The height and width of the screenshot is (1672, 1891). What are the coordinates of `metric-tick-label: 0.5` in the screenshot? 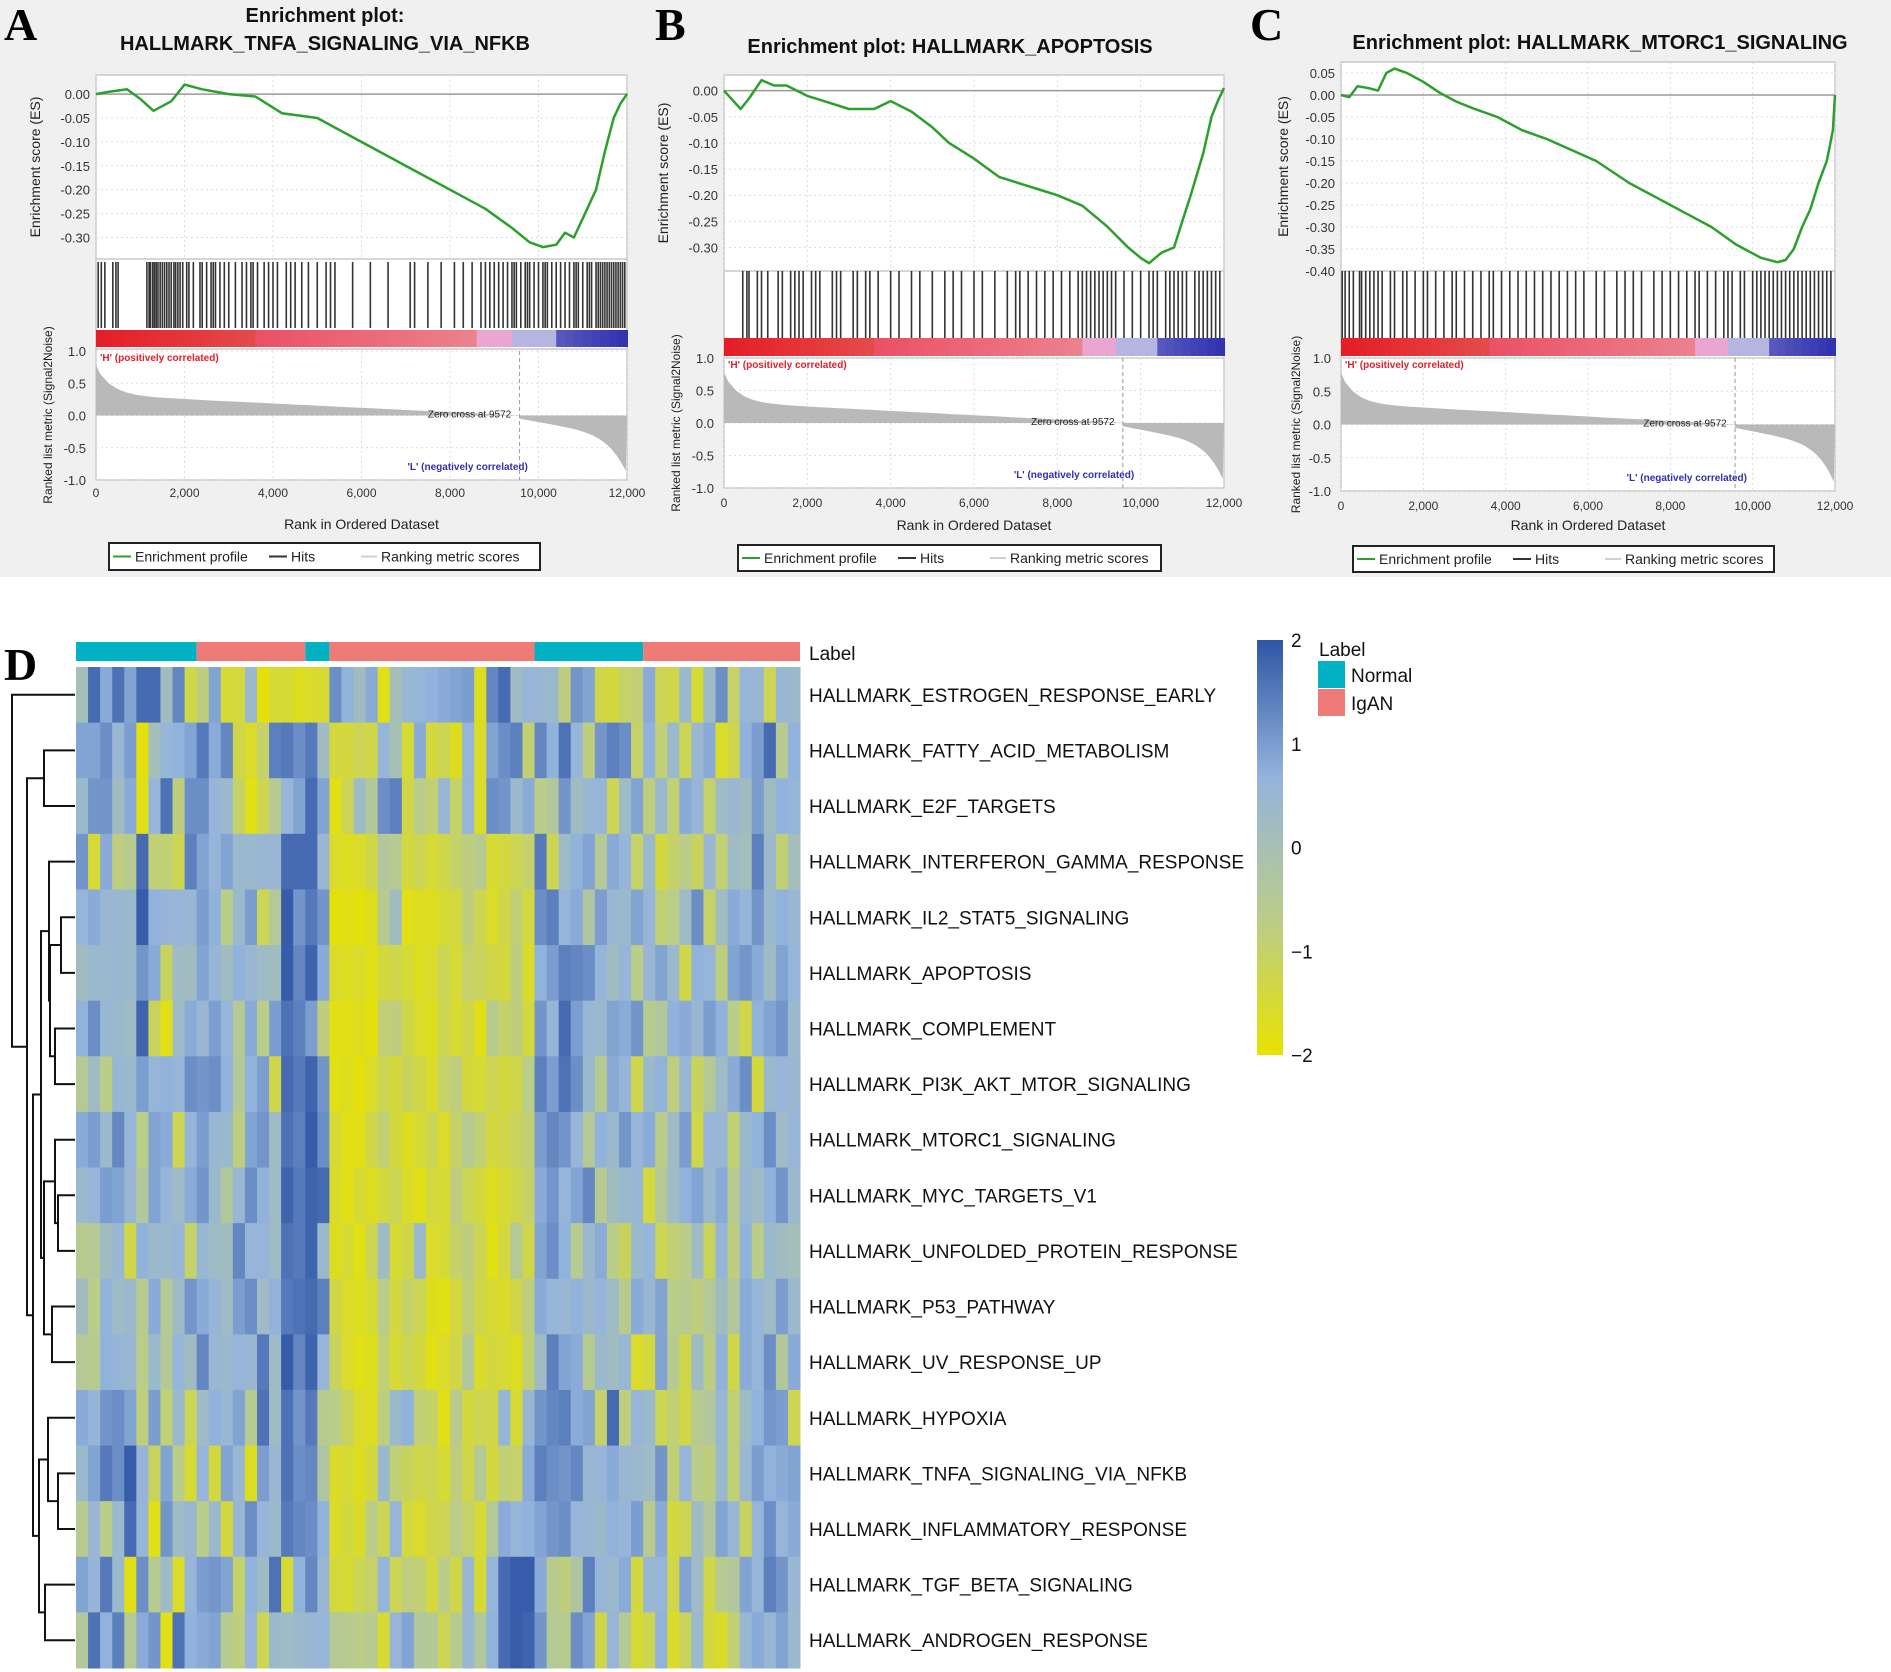 It's located at (77, 383).